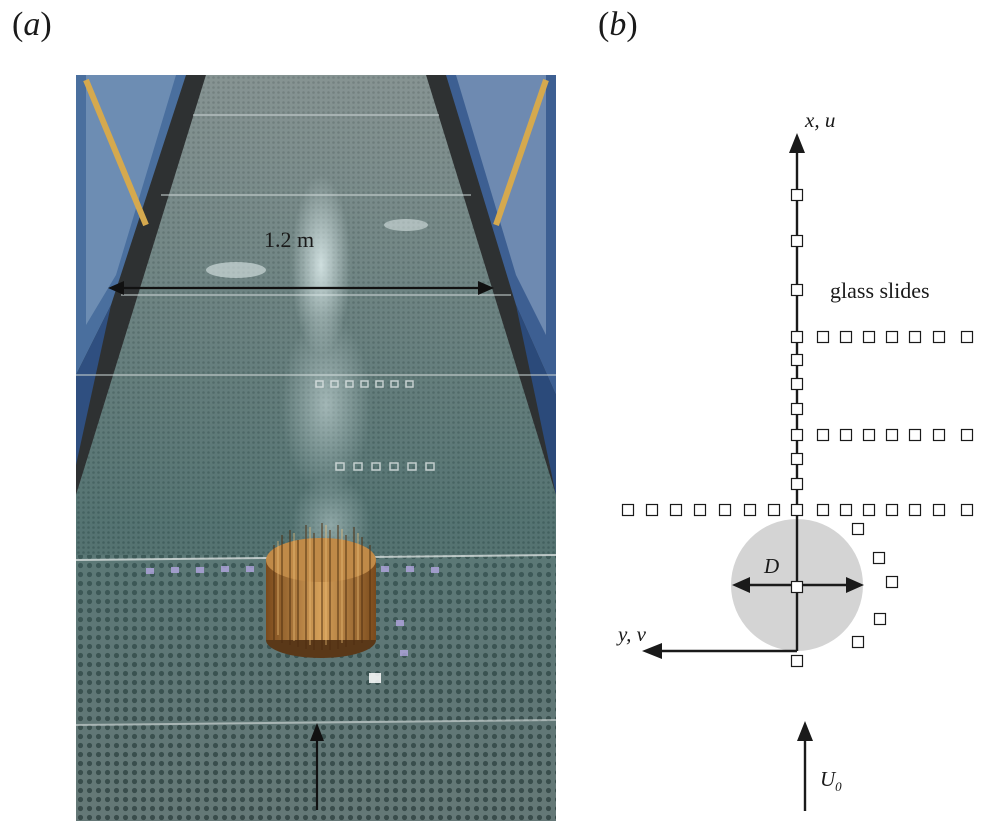 The height and width of the screenshot is (826, 983). Describe the element at coordinates (321, 590) in the screenshot. I see `vegetation-patch` at that location.